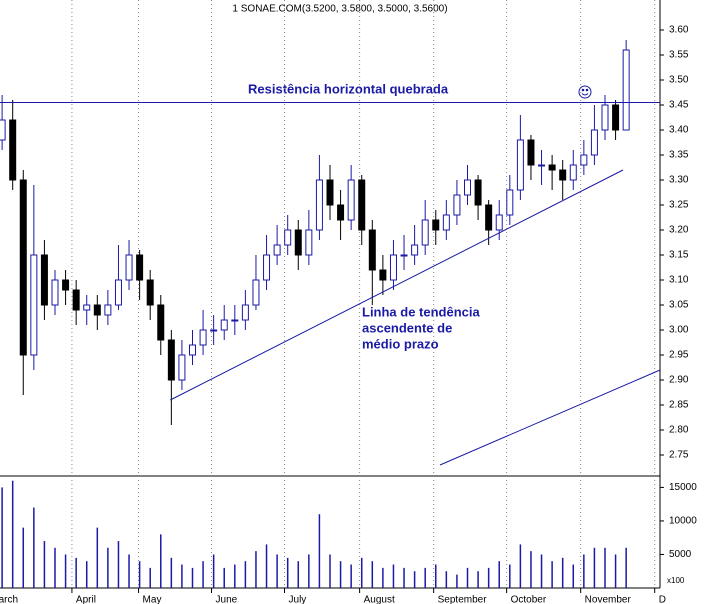 The height and width of the screenshot is (604, 705). What do you see at coordinates (683, 487) in the screenshot?
I see `y-tick-label: 15000` at bounding box center [683, 487].